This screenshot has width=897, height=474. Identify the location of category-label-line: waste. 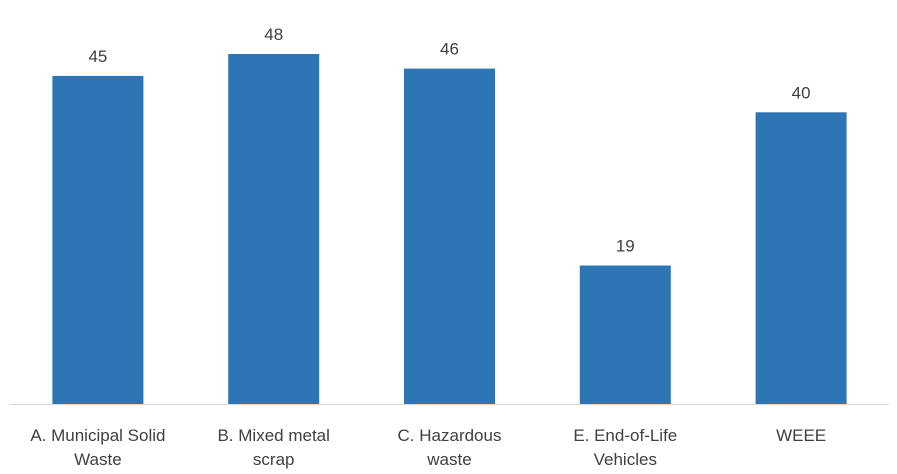
(448, 459).